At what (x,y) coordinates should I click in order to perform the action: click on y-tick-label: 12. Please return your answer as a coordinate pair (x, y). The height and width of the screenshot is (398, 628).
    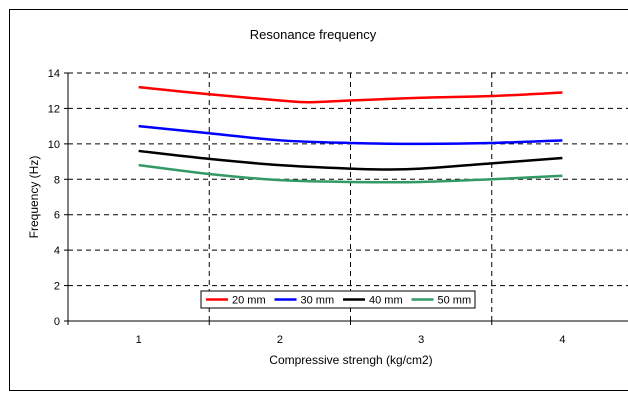
    Looking at the image, I should click on (54, 109).